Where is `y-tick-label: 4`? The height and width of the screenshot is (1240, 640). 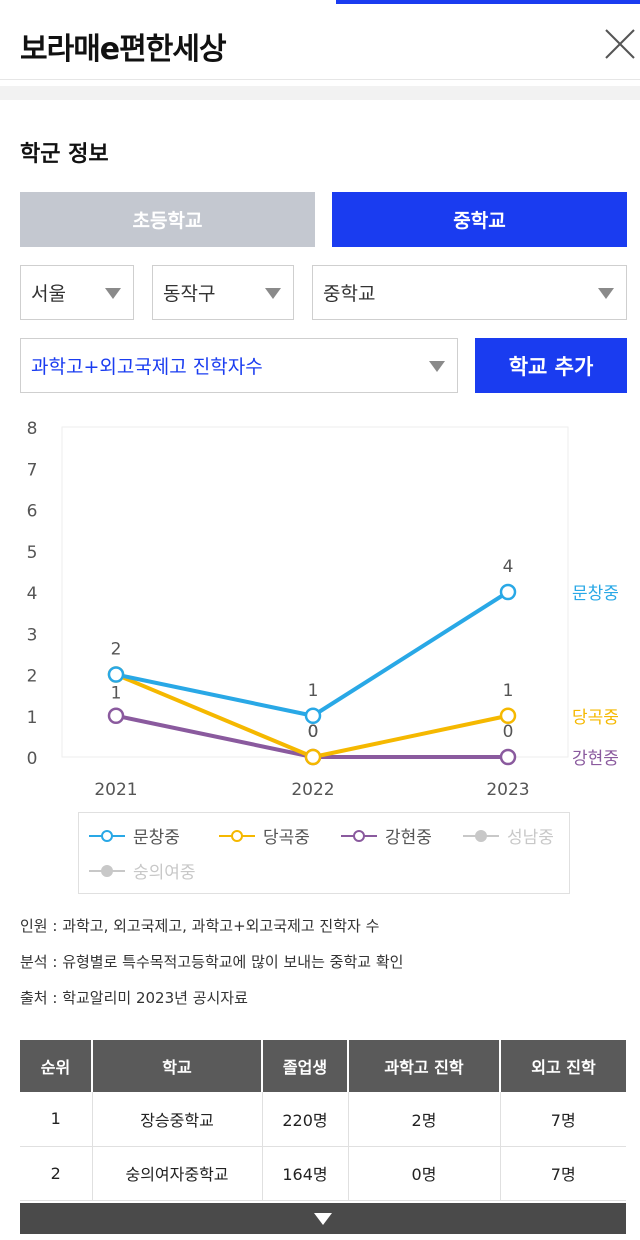
y-tick-label: 4 is located at coordinates (32, 594).